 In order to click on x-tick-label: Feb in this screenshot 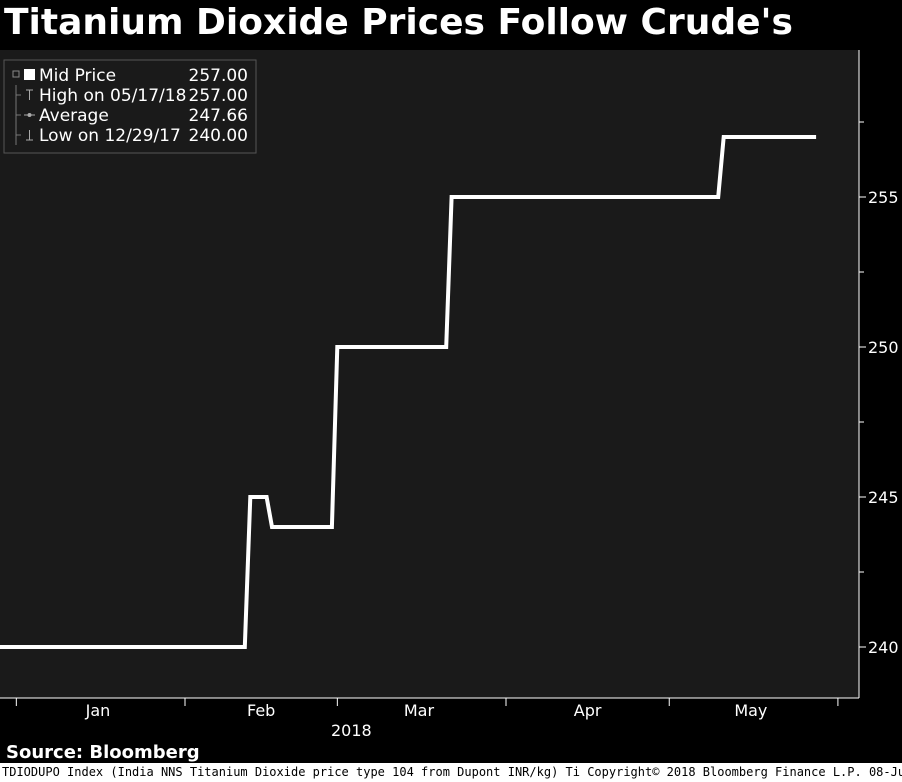, I will do `click(261, 710)`.